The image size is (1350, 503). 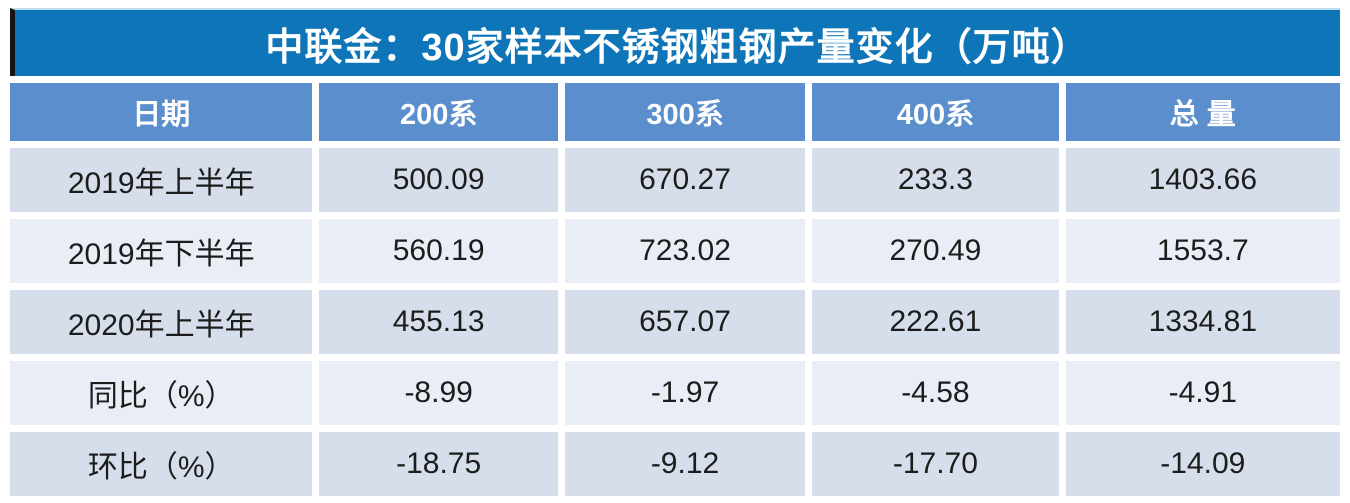 What do you see at coordinates (438, 464) in the screenshot?
I see `data-cell: -18.75` at bounding box center [438, 464].